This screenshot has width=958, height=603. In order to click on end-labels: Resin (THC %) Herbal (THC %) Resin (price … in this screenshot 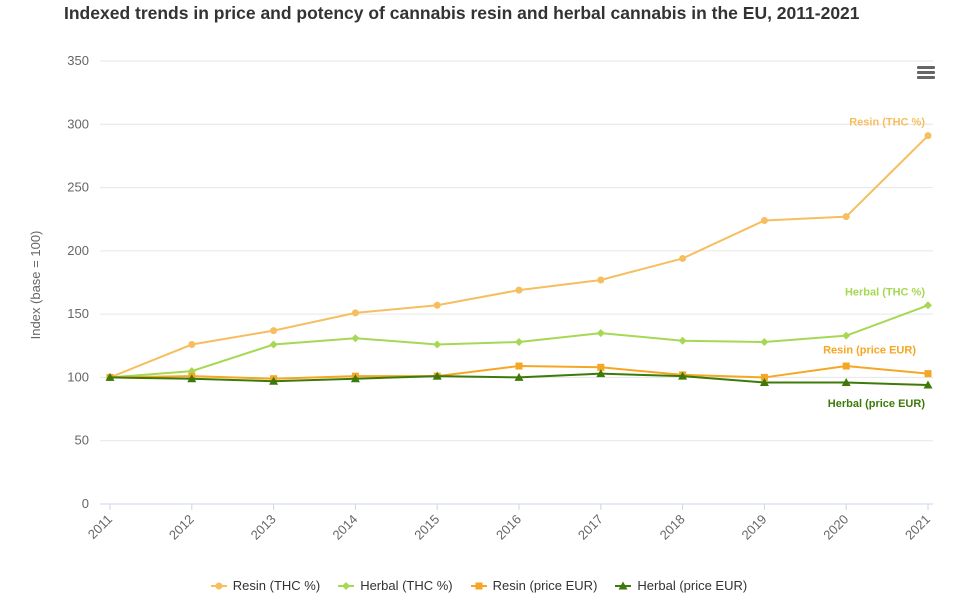, I will do `click(874, 263)`.